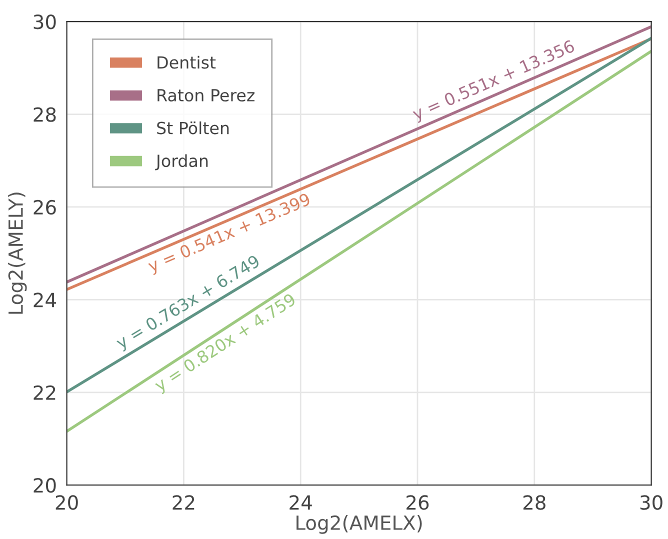 The width and height of the screenshot is (668, 539). I want to click on x-tick-label: 22, so click(183, 502).